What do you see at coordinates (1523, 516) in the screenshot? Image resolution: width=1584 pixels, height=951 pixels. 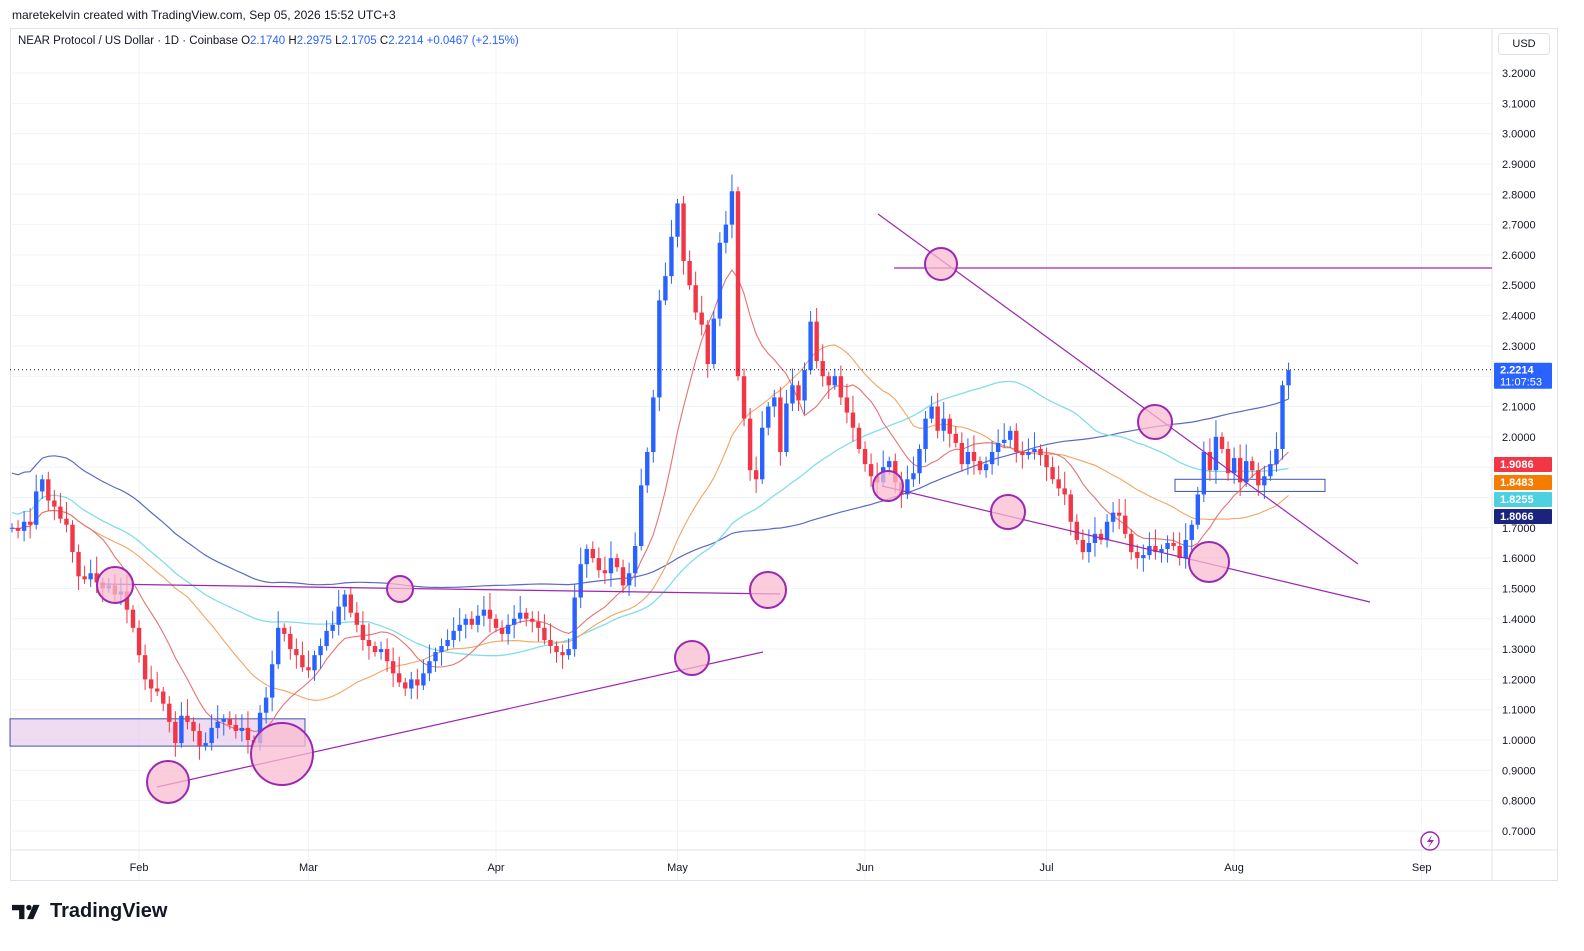 I see `price-badge` at bounding box center [1523, 516].